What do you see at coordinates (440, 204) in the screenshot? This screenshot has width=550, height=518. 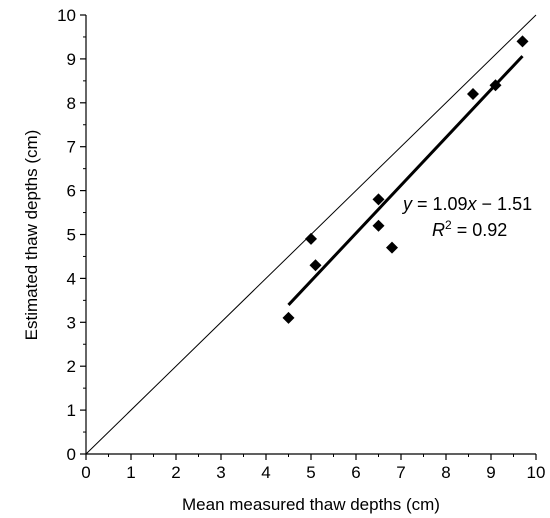 I see `eq-slope: = 1.09` at bounding box center [440, 204].